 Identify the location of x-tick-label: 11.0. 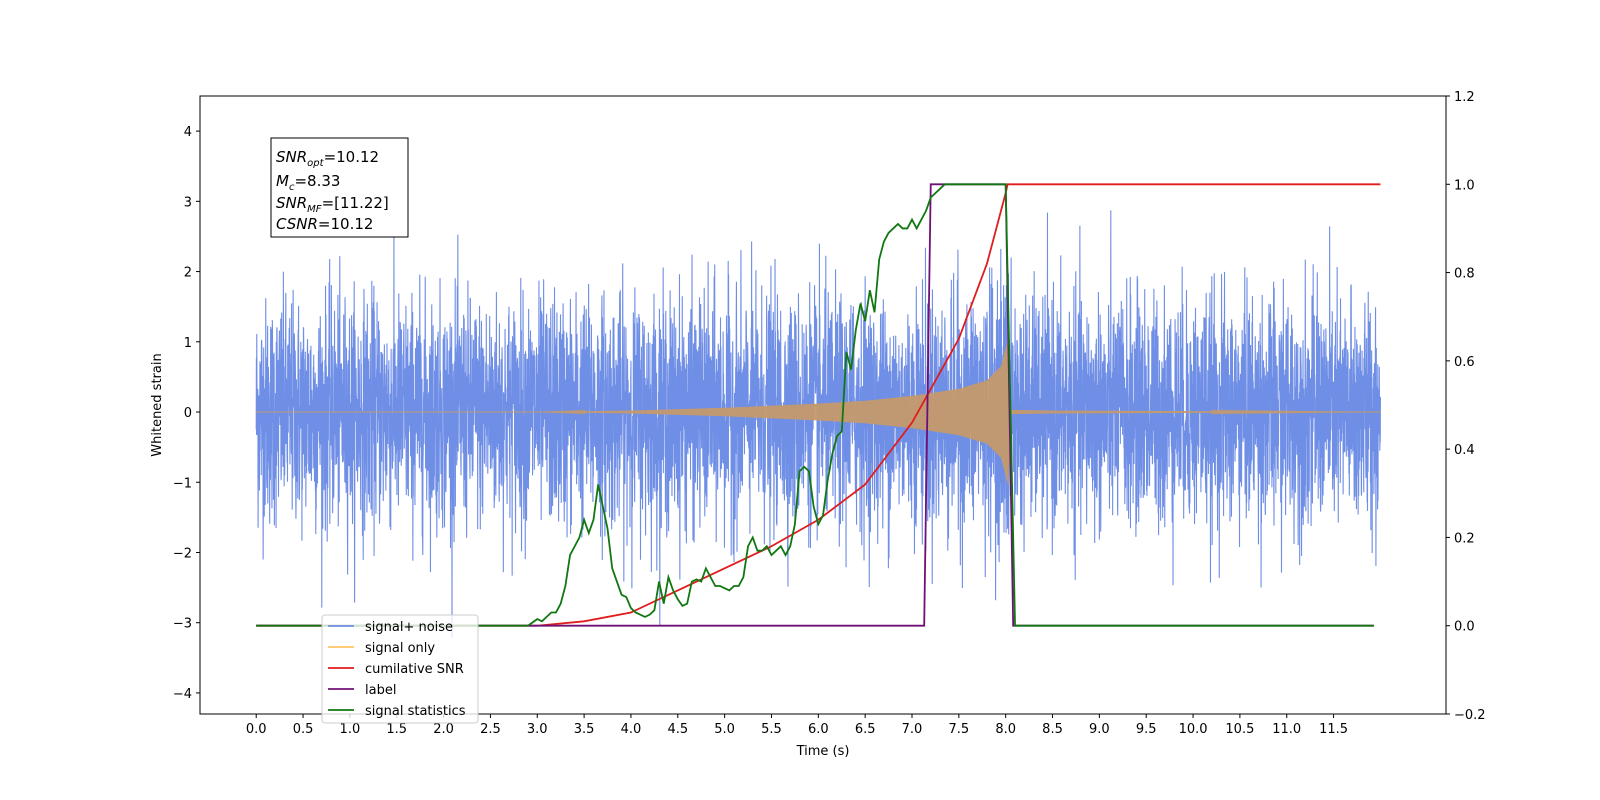
(1286, 729).